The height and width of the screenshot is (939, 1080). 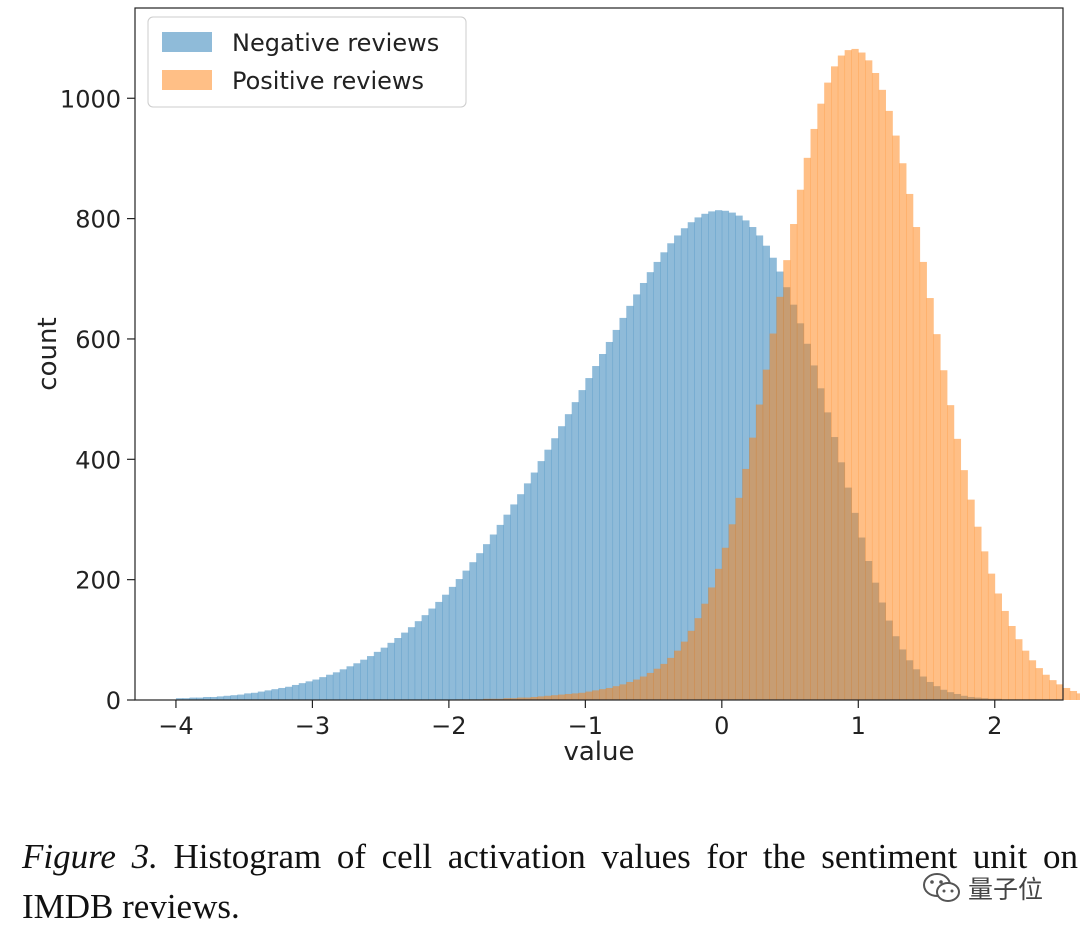 What do you see at coordinates (307, 62) in the screenshot?
I see `legend: Negative reviews Positive reviews` at bounding box center [307, 62].